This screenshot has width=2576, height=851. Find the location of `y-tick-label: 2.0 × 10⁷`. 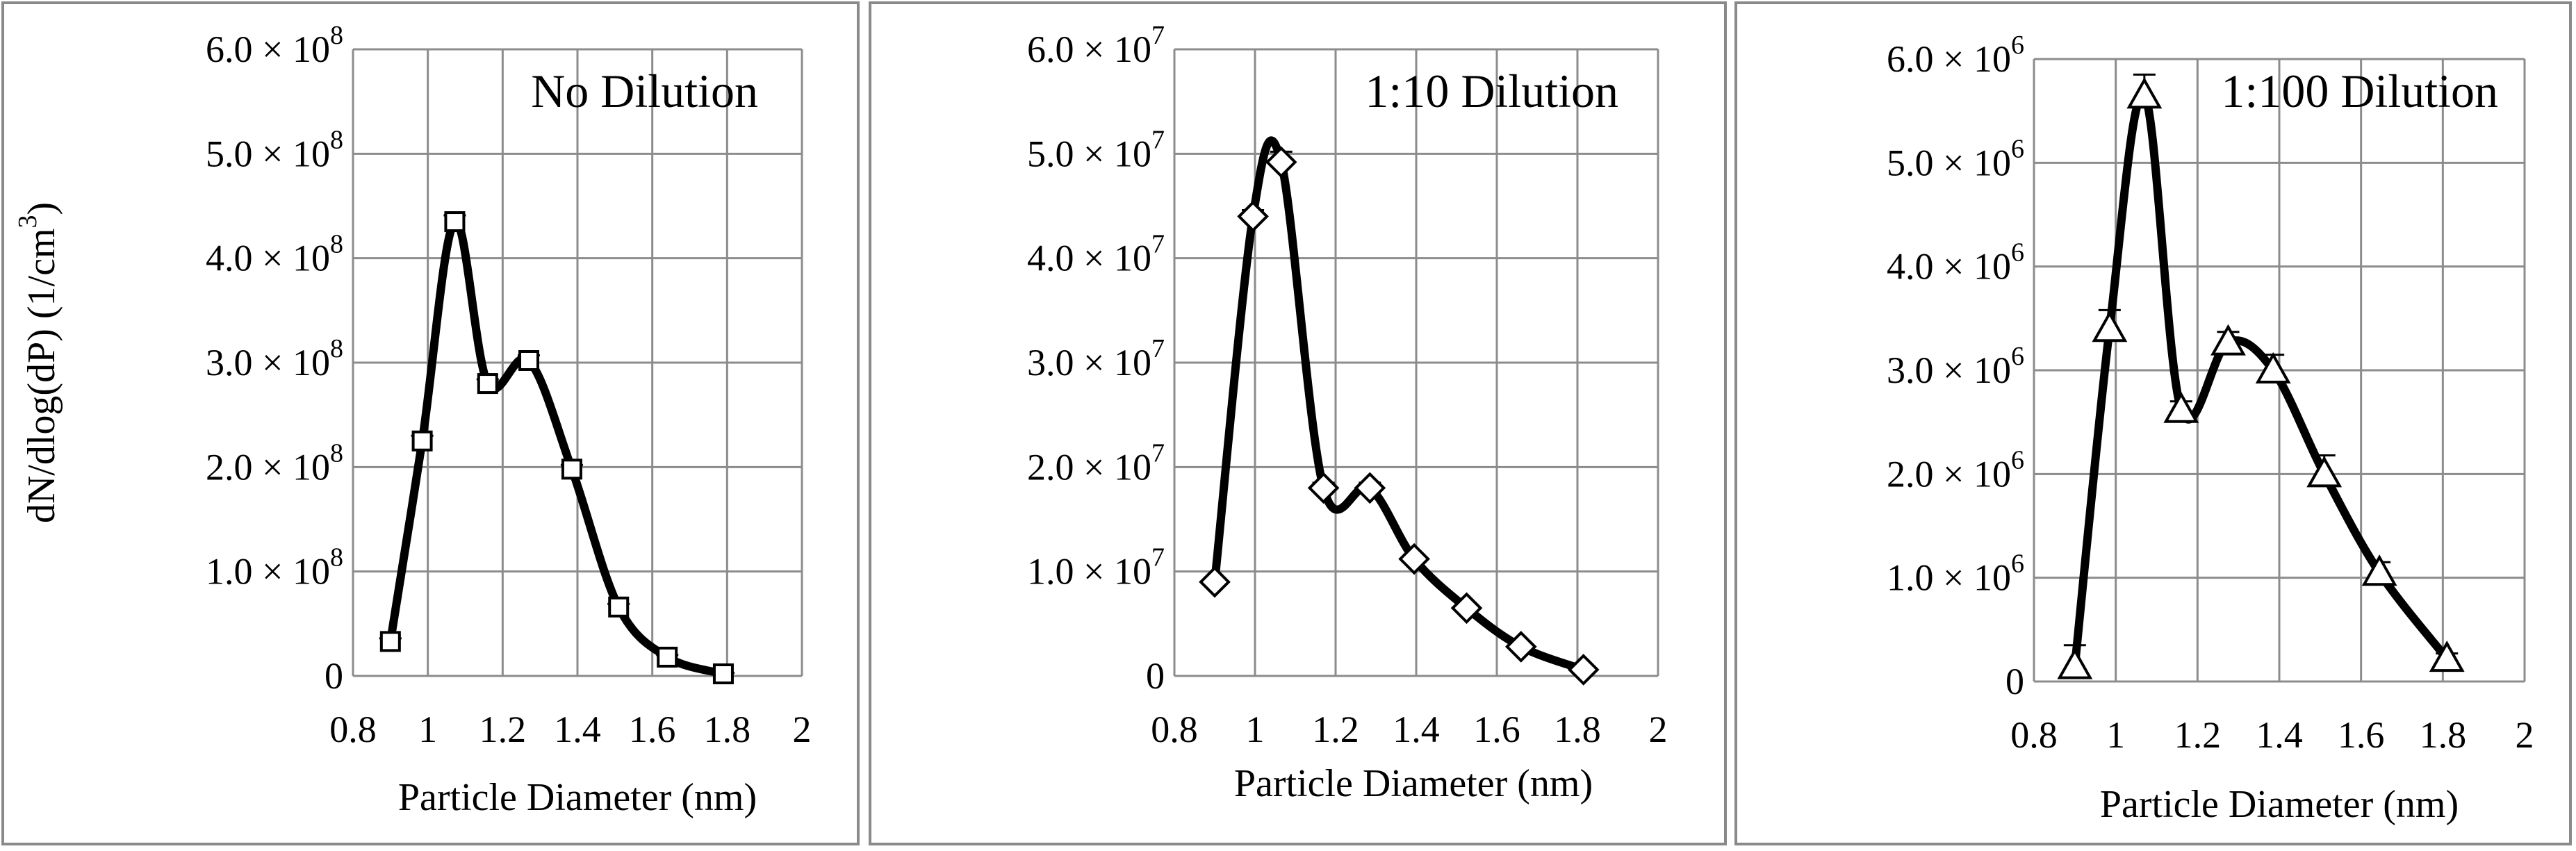

y-tick-label: 2.0 × 10⁷ is located at coordinates (1096, 463).